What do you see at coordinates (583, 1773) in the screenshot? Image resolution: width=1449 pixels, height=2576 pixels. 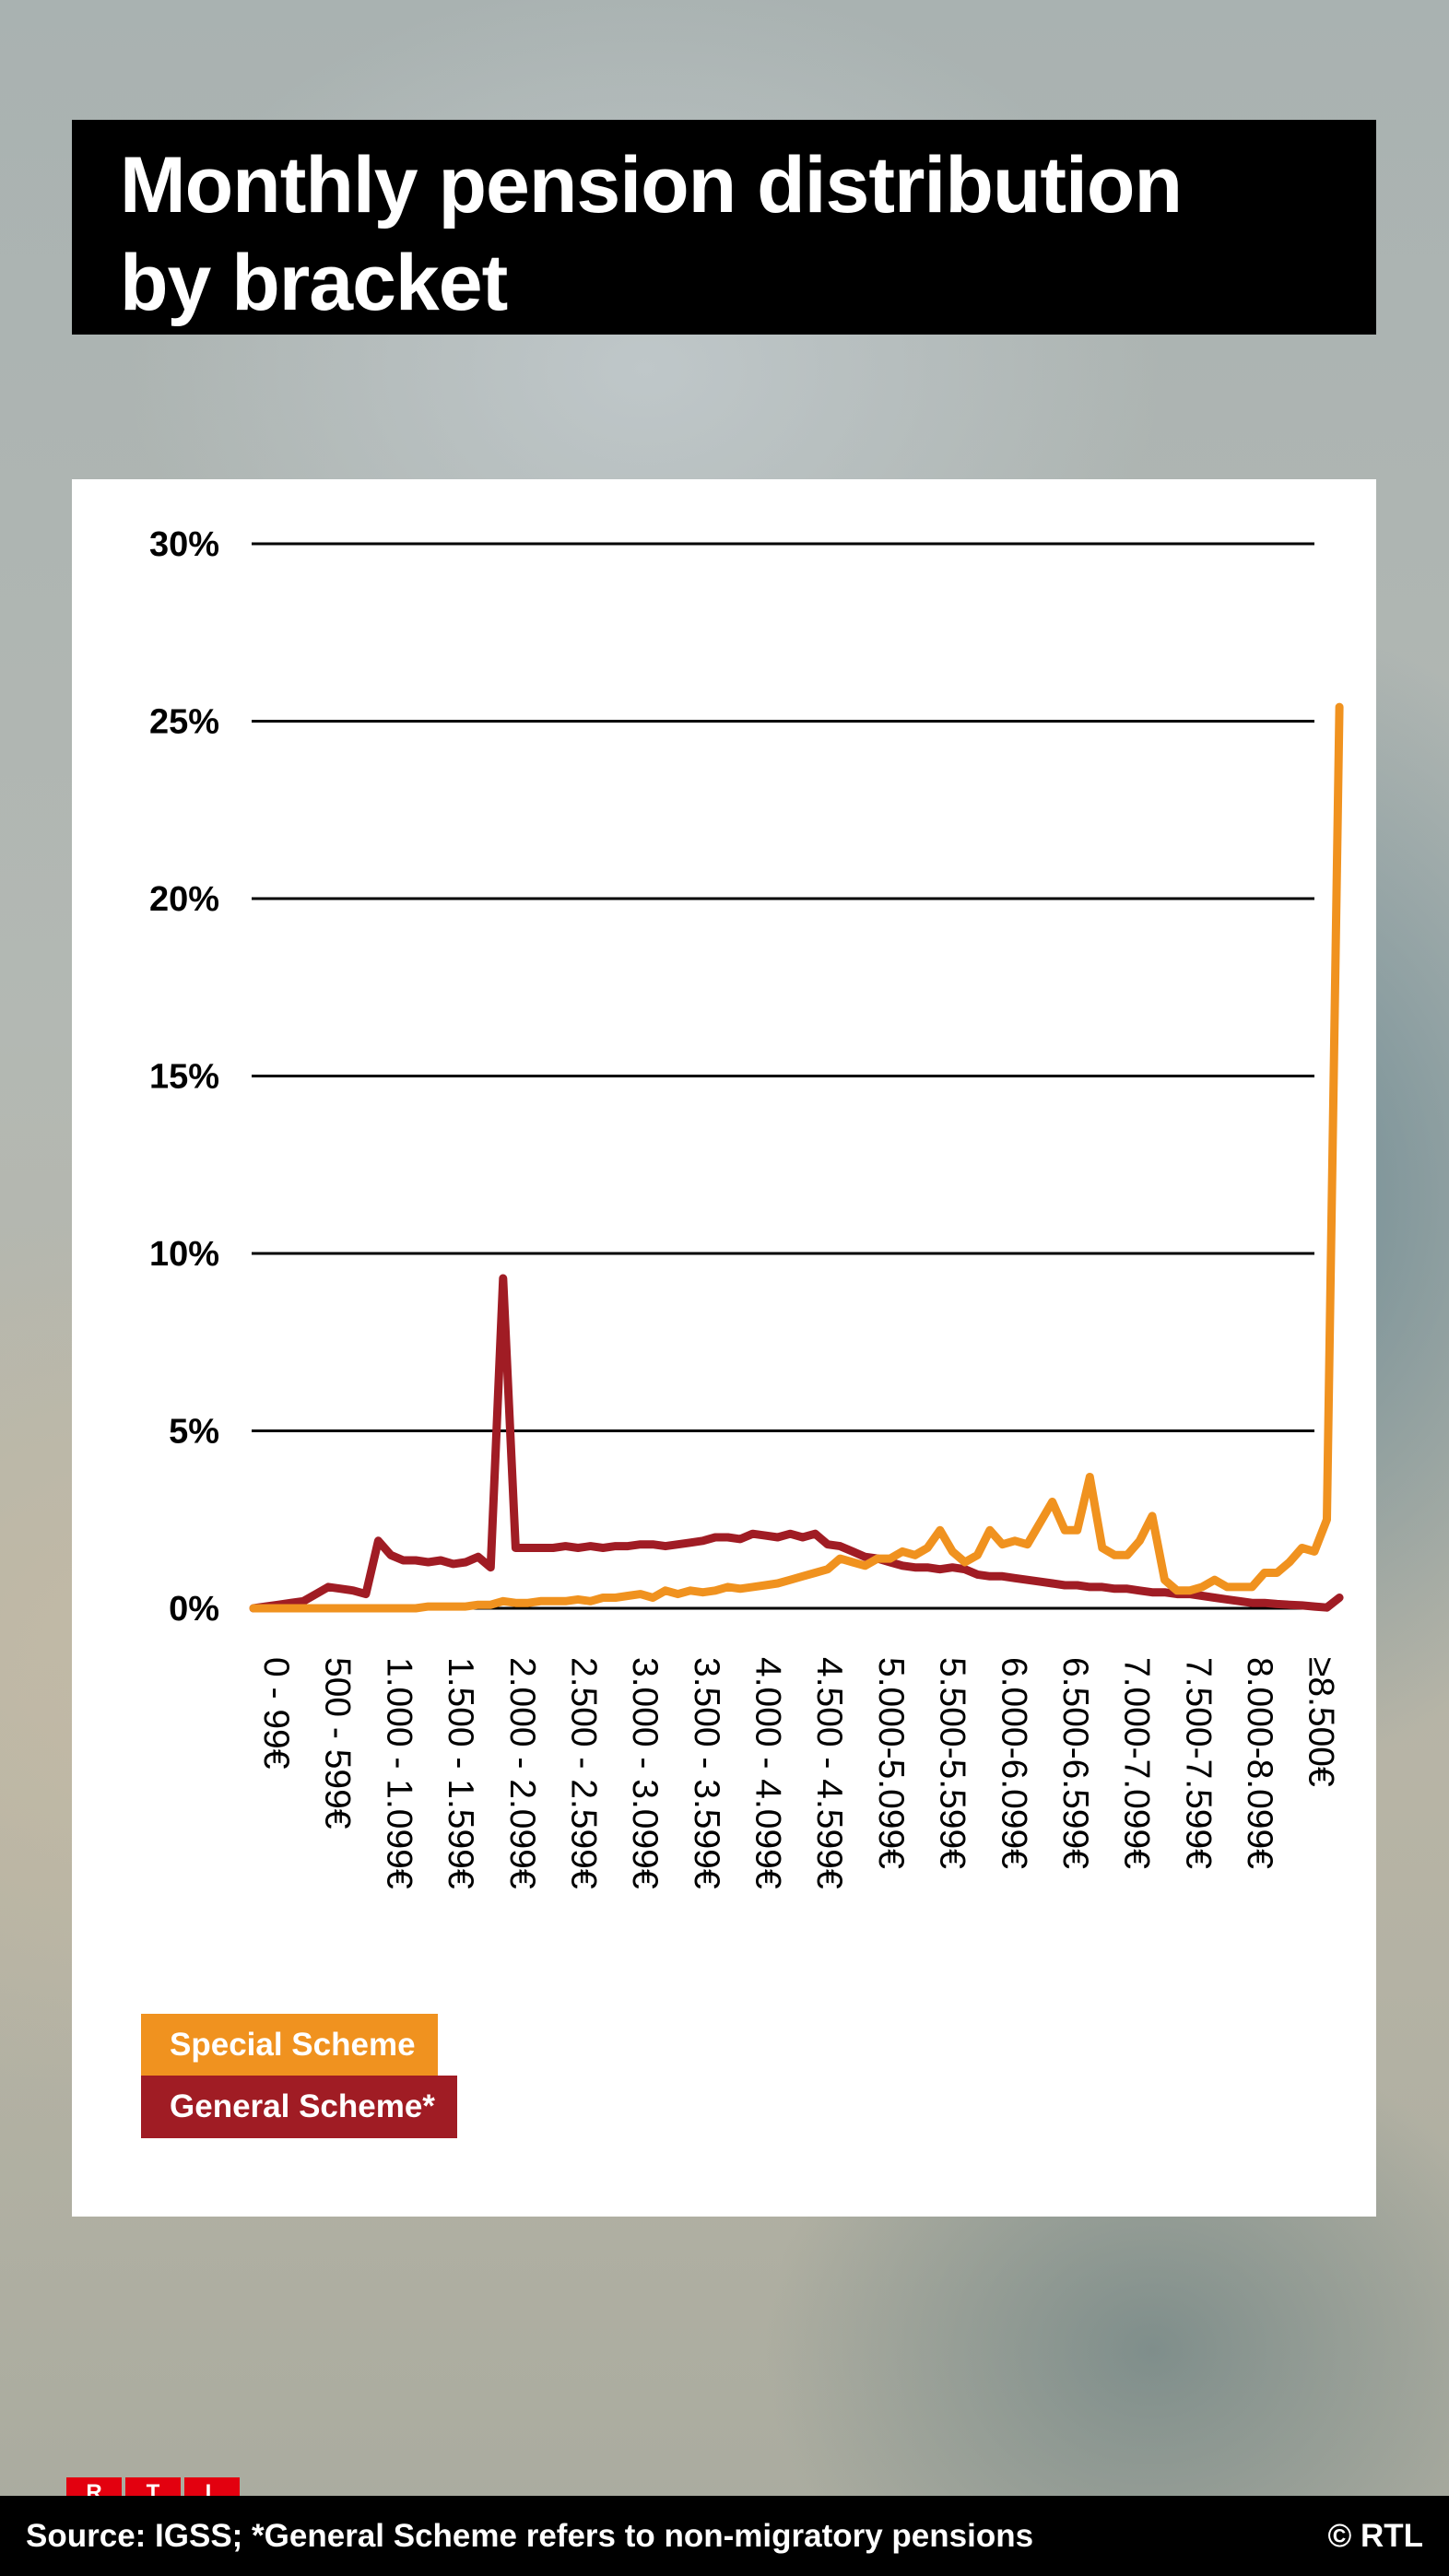 I see `x-tick-label: 2.500 - 2.599€` at bounding box center [583, 1773].